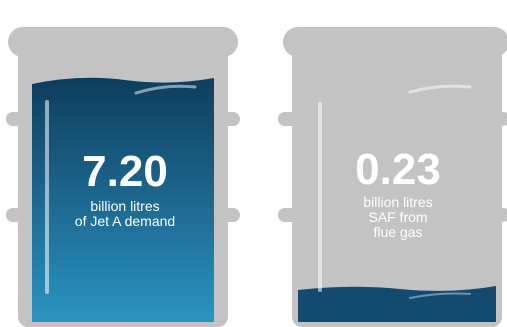 The height and width of the screenshot is (327, 507). What do you see at coordinates (125, 221) in the screenshot?
I see `label-line: of Jet A demand` at bounding box center [125, 221].